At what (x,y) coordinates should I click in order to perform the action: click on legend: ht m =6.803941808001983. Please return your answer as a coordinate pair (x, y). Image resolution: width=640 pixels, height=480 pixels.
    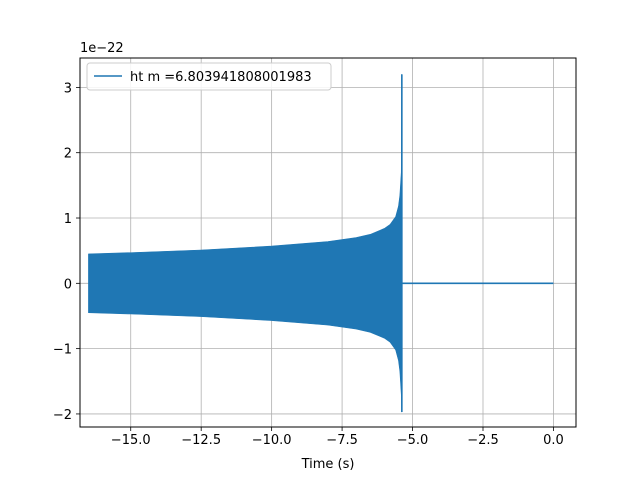
    Looking at the image, I should click on (209, 76).